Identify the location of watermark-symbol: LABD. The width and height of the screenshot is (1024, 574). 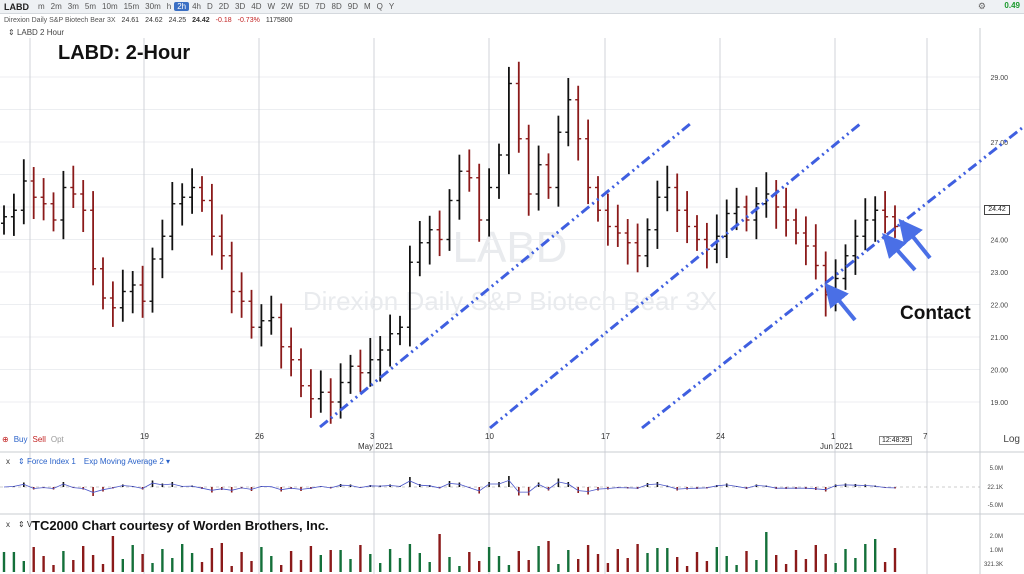
(510, 247).